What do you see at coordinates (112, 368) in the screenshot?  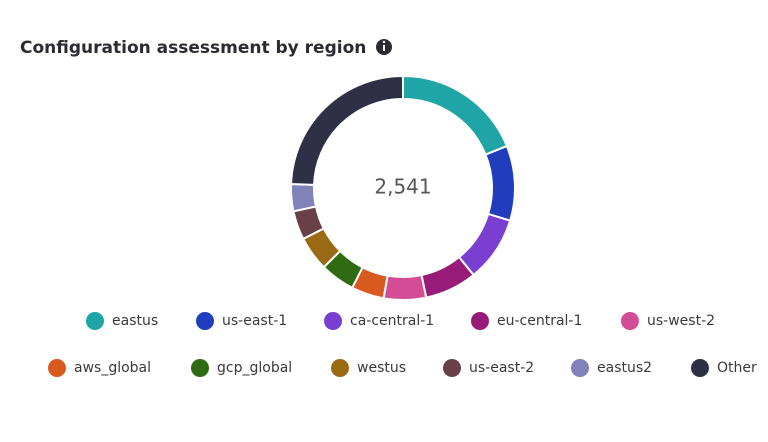 I see `legend-label: aws_global` at bounding box center [112, 368].